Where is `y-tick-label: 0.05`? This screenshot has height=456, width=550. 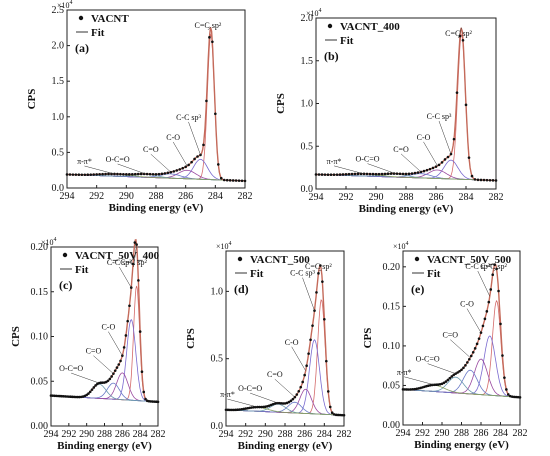 y-tick-label: 0.05 is located at coordinates (392, 385).